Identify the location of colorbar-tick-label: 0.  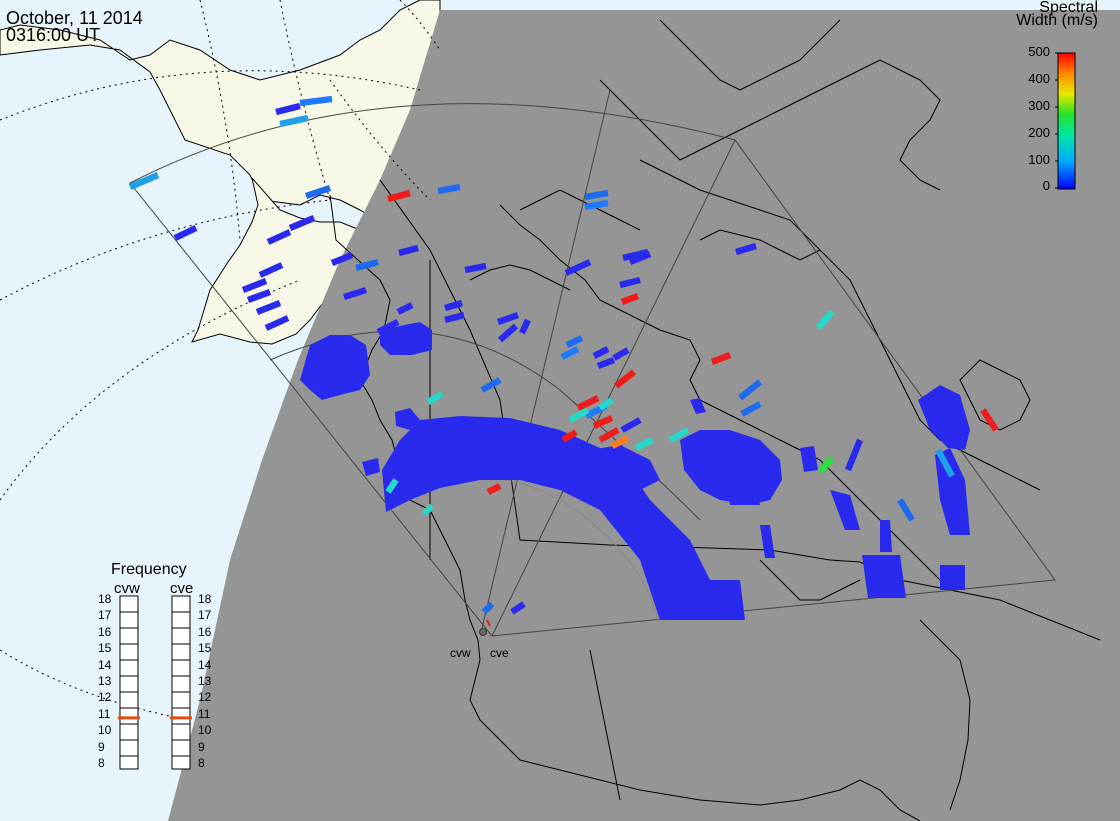
(1046, 185).